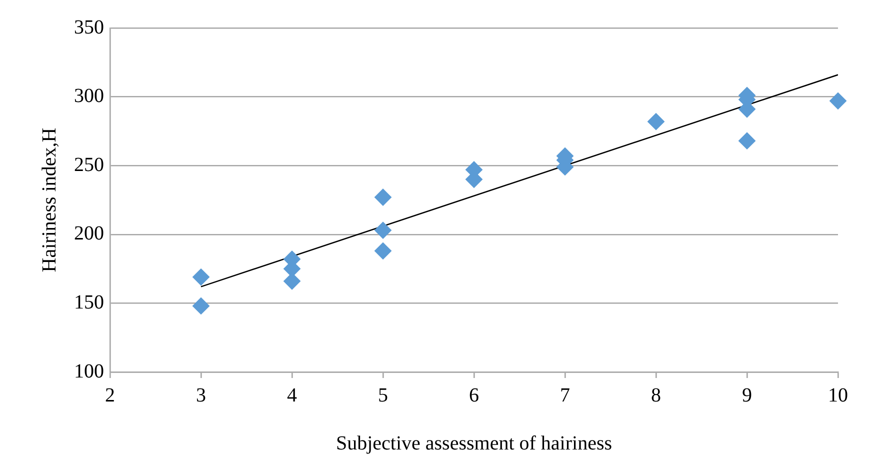 This screenshot has width=878, height=466. What do you see at coordinates (89, 302) in the screenshot?
I see `y-tick-label: 150` at bounding box center [89, 302].